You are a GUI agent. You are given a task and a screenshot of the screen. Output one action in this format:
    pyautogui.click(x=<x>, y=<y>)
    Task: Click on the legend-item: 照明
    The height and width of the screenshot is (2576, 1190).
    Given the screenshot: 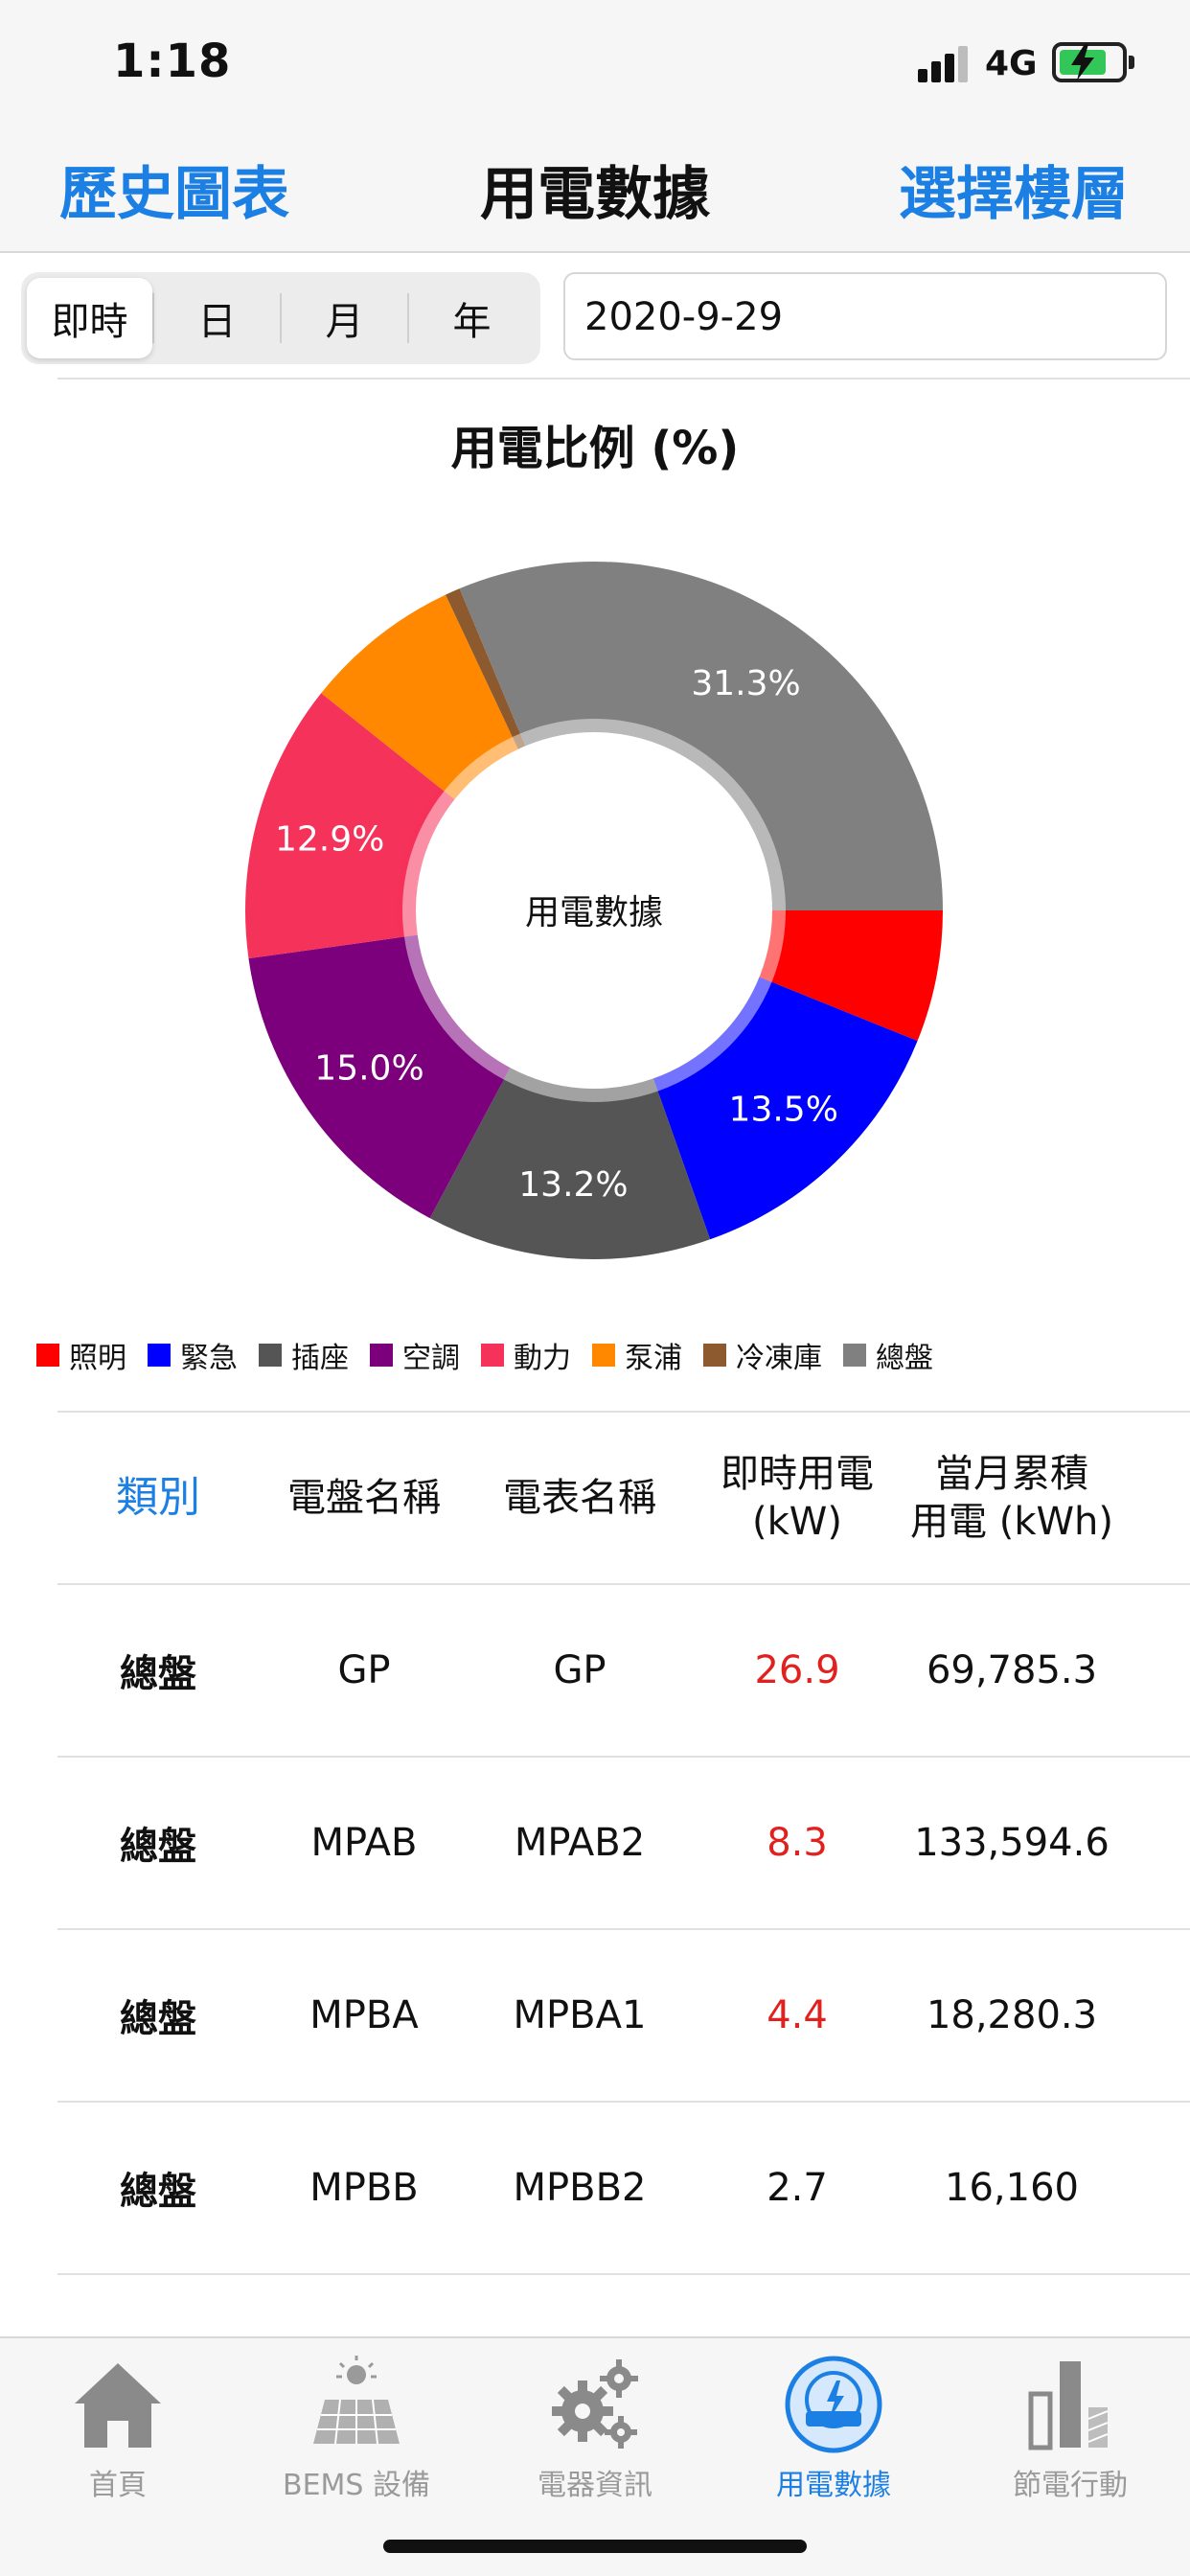 What is the action you would take?
    pyautogui.click(x=81, y=1355)
    